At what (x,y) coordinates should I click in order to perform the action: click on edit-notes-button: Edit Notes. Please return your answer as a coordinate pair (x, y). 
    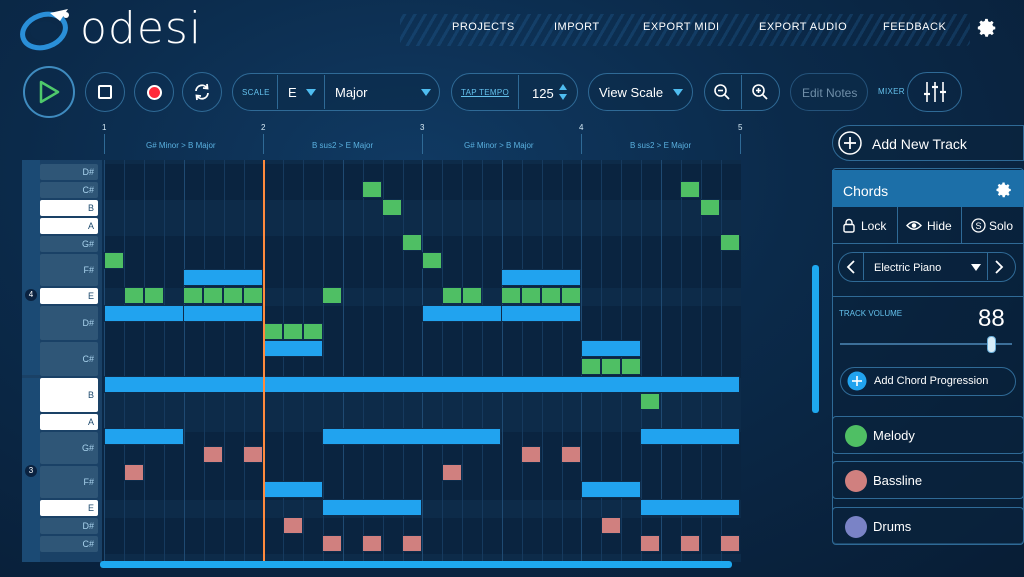
    Looking at the image, I should click on (829, 92).